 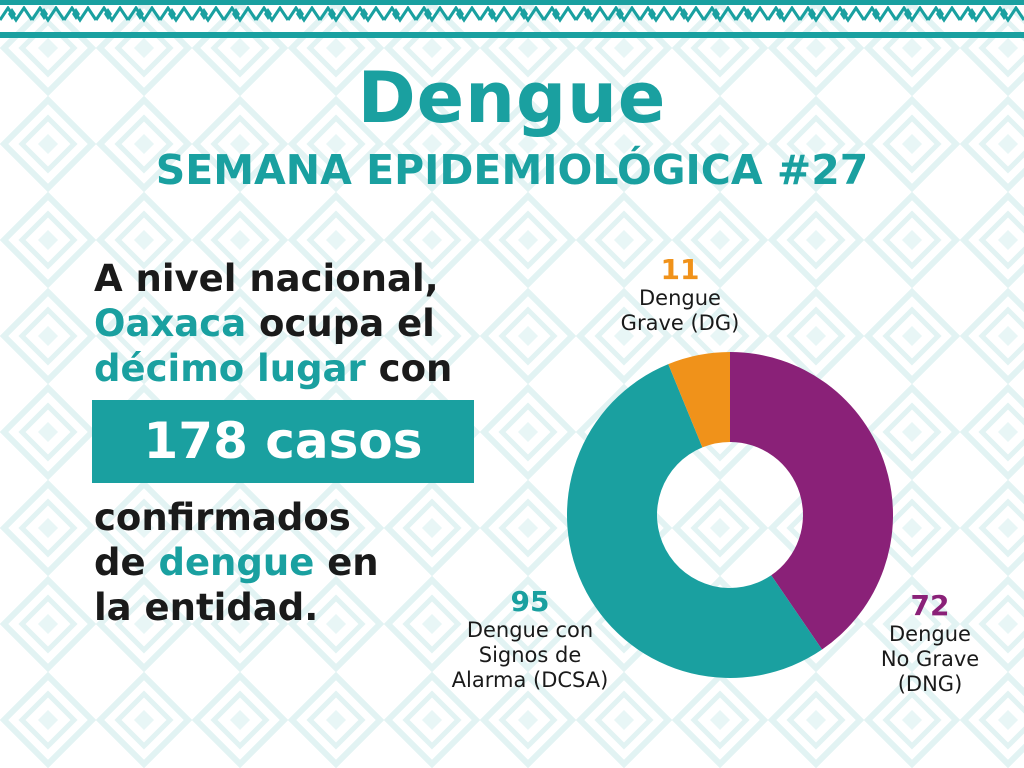 What do you see at coordinates (512, 98) in the screenshot?
I see `page-title: Dengue` at bounding box center [512, 98].